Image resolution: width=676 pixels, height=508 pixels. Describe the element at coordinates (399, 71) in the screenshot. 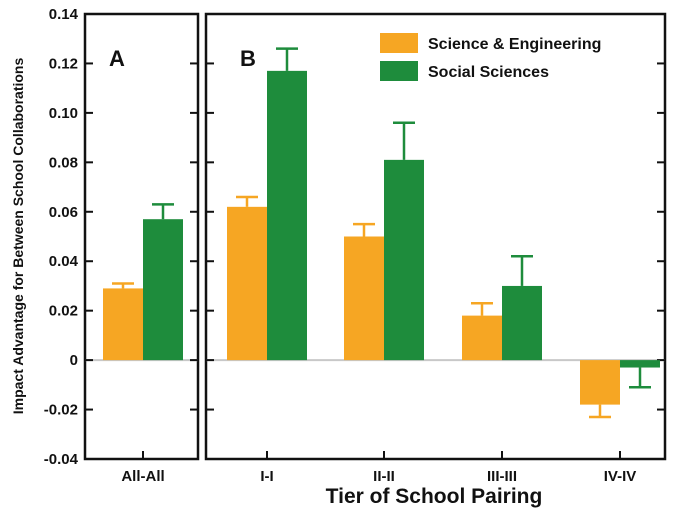

I see `legend-swatch-social-sciences` at that location.